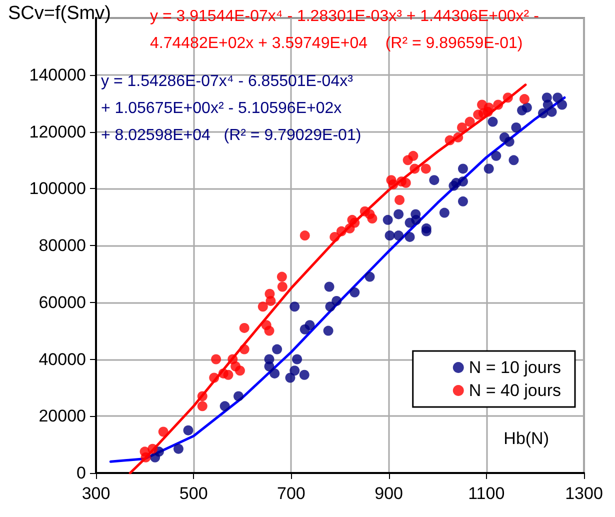 This screenshot has height=517, width=615. I want to click on y-tick-label: 60000, so click(62, 302).